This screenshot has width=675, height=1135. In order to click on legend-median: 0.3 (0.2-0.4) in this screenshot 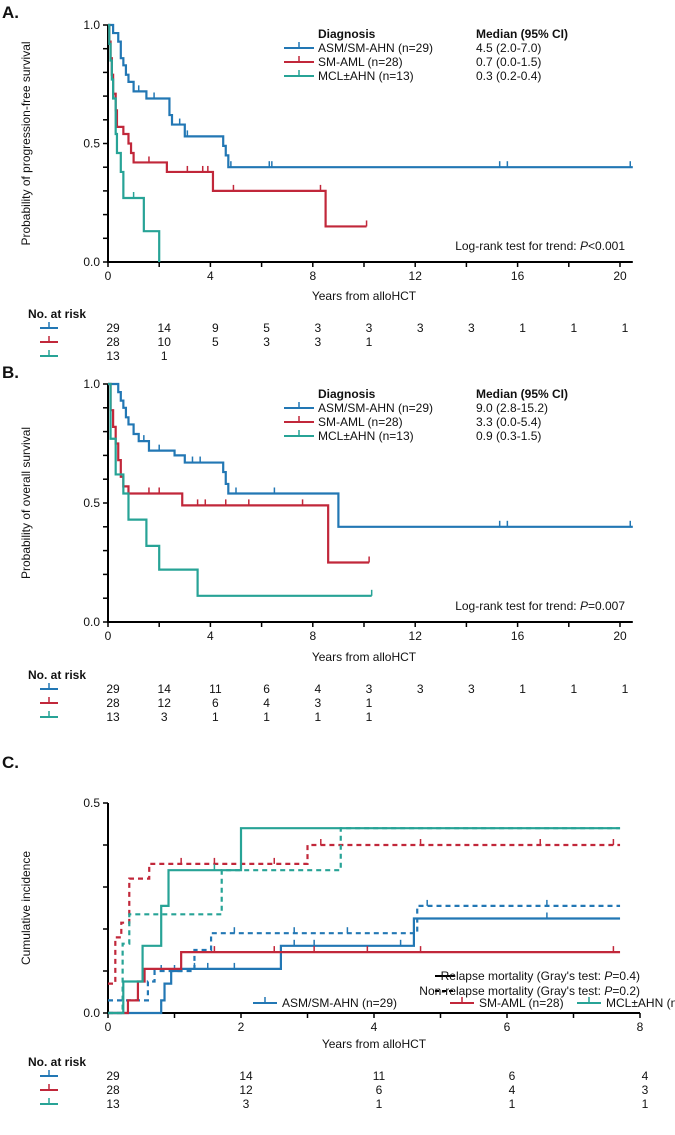, I will do `click(508, 76)`.